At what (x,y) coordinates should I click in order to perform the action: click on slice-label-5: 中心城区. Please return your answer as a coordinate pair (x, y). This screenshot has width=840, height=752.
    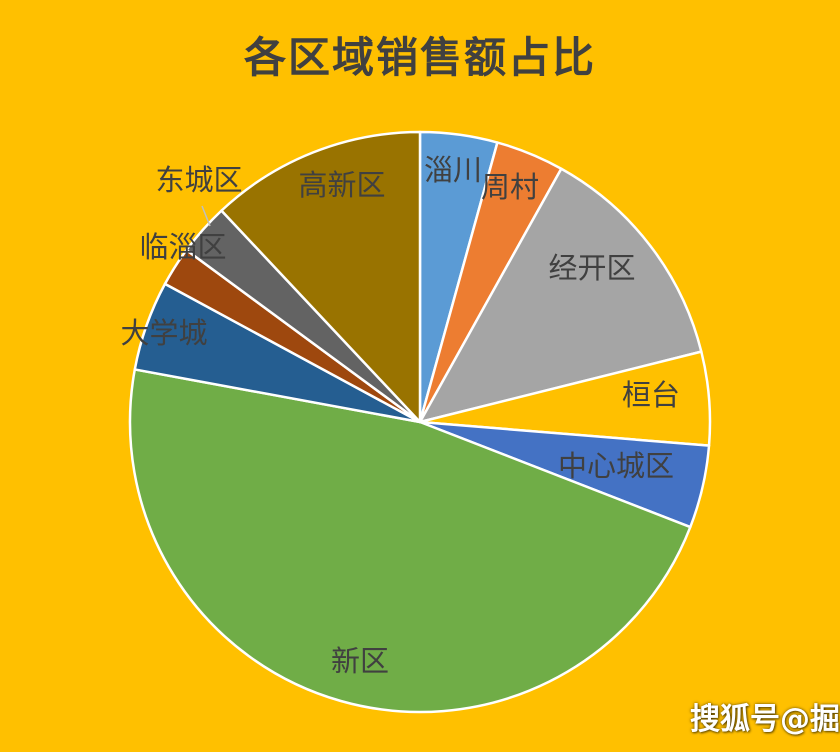
    Looking at the image, I should click on (616, 466).